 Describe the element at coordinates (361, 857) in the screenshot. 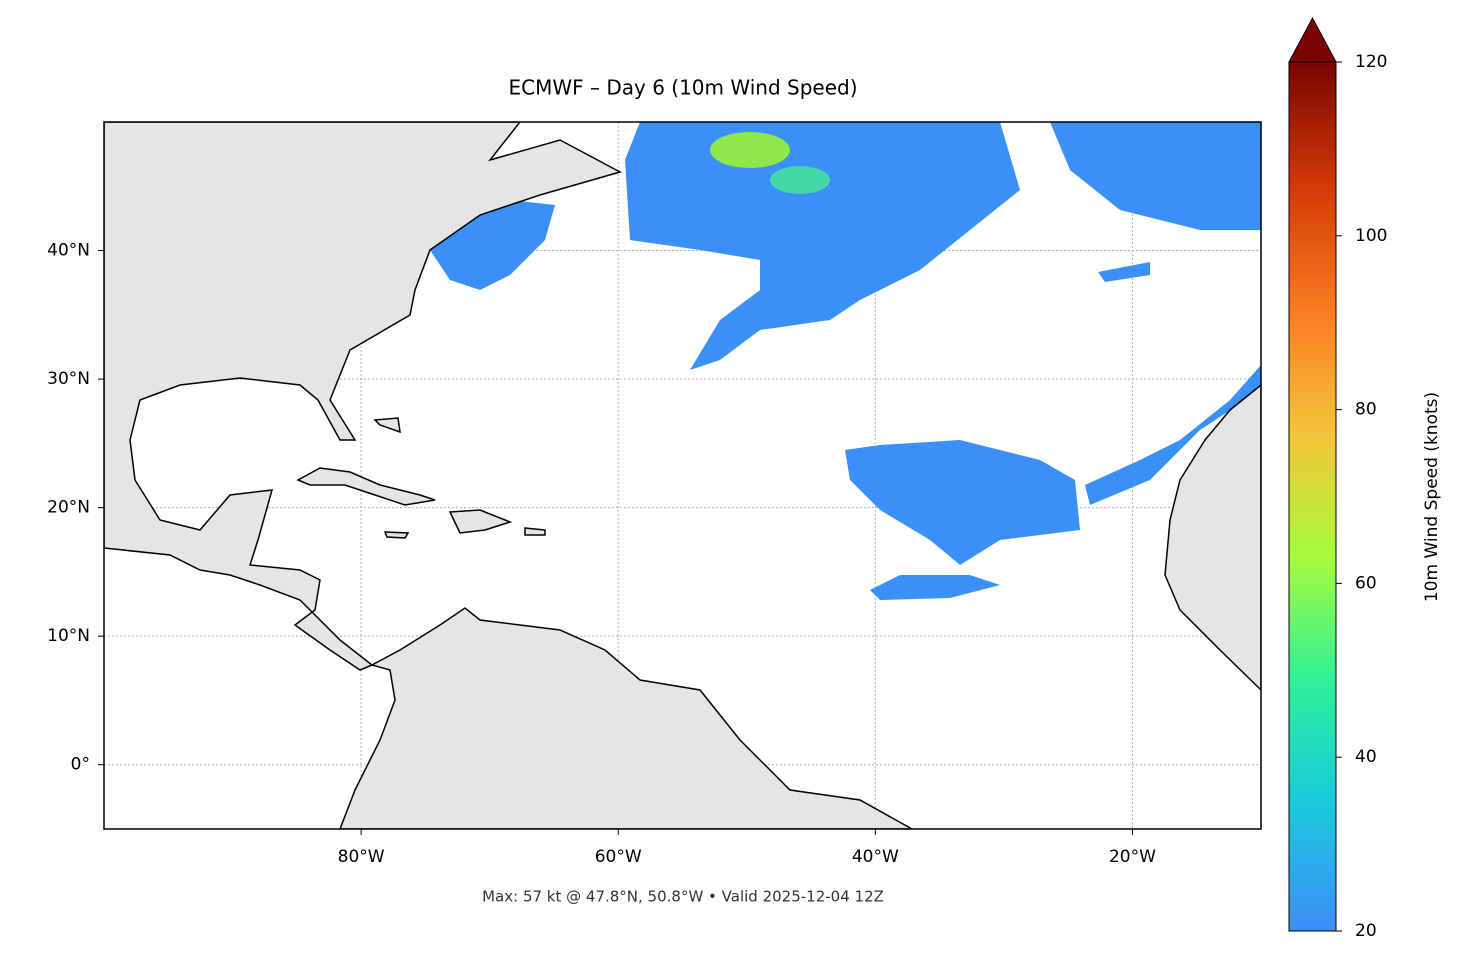

I see `x-tick-label: 80°W` at that location.